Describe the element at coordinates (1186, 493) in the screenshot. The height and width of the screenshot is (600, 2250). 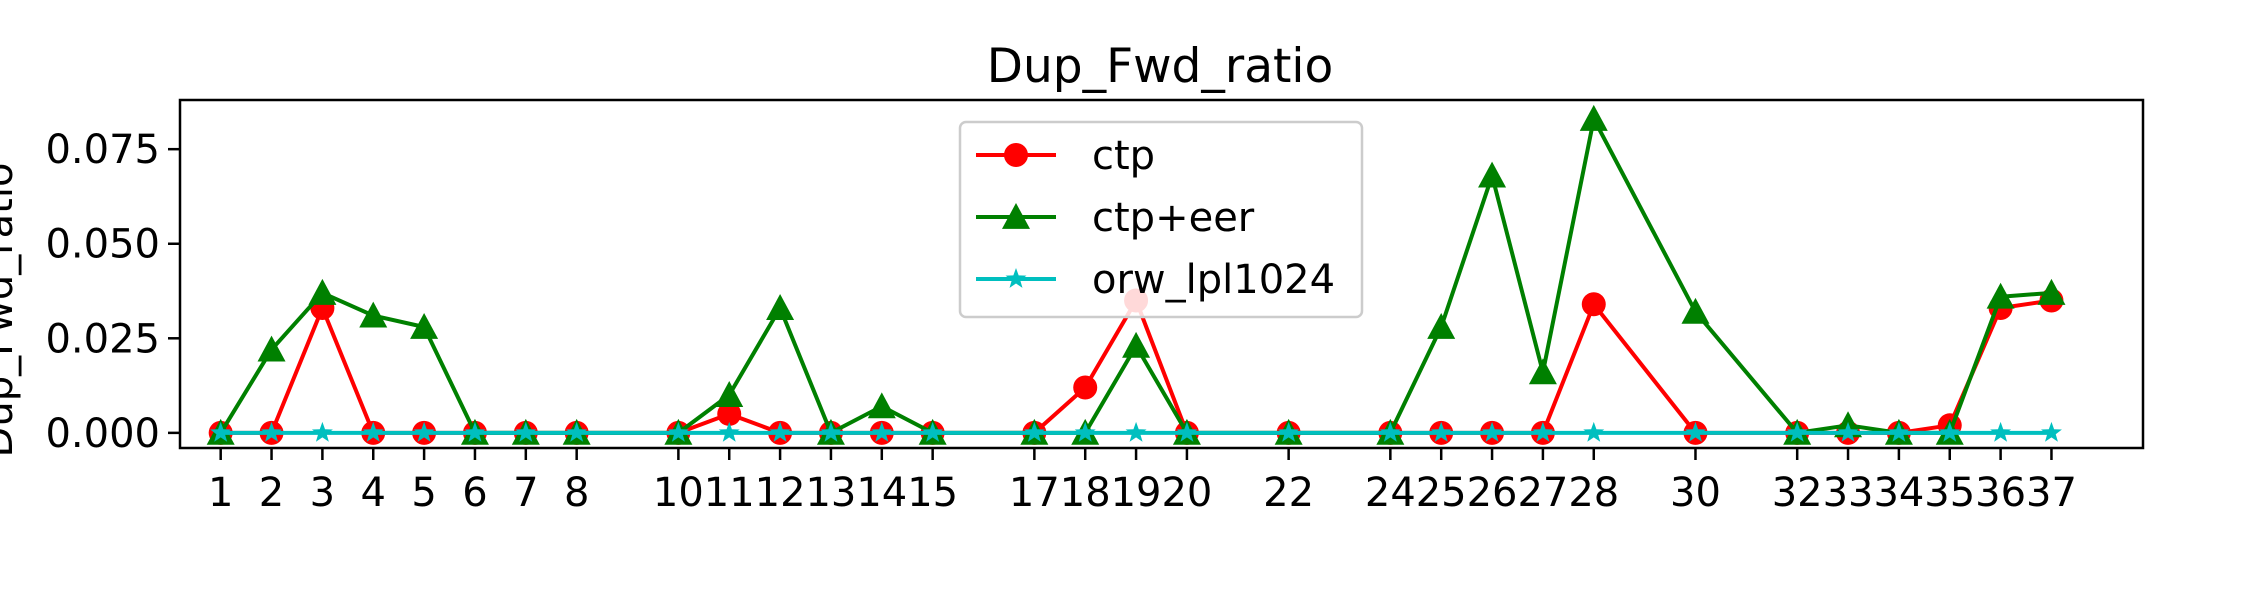
I see `x-tick-label: 20` at that location.